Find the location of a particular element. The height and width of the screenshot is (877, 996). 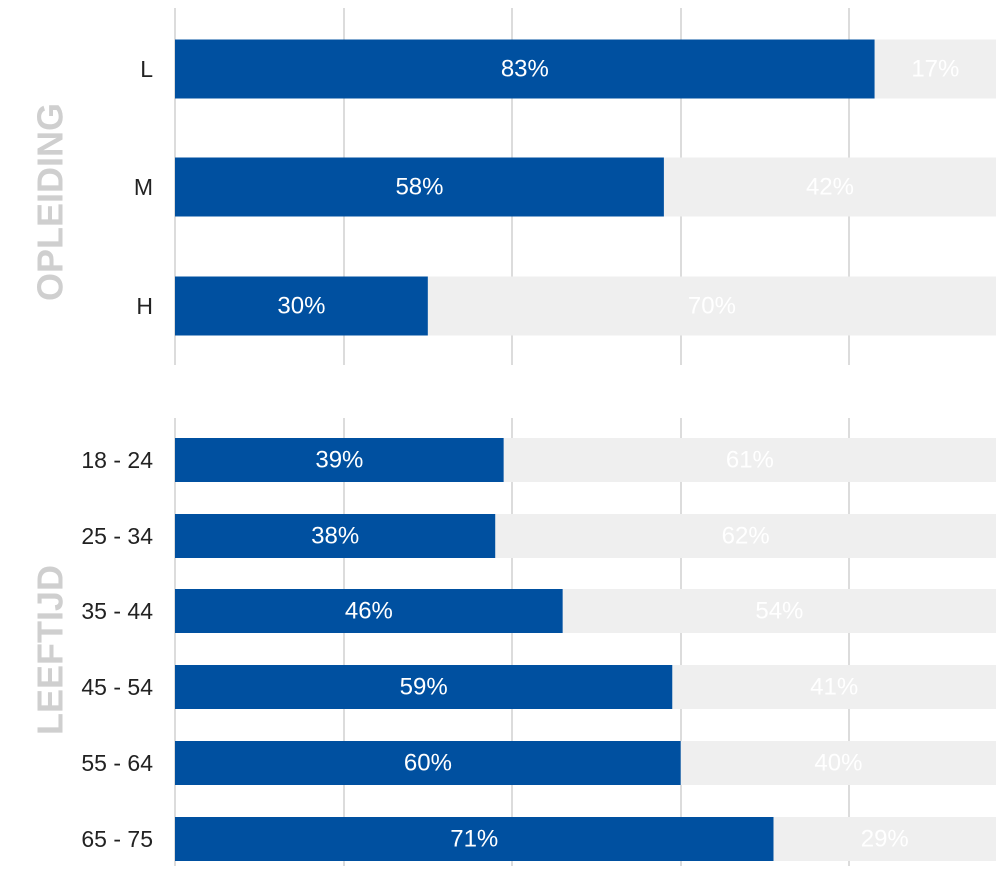

bar-primary-label: 83% is located at coordinates (525, 69).